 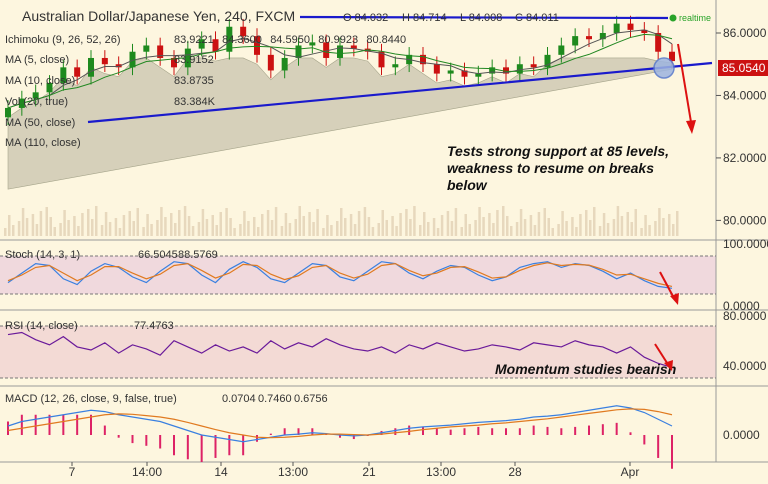 What do you see at coordinates (630, 472) in the screenshot?
I see `x-tick-label: Apr` at bounding box center [630, 472].